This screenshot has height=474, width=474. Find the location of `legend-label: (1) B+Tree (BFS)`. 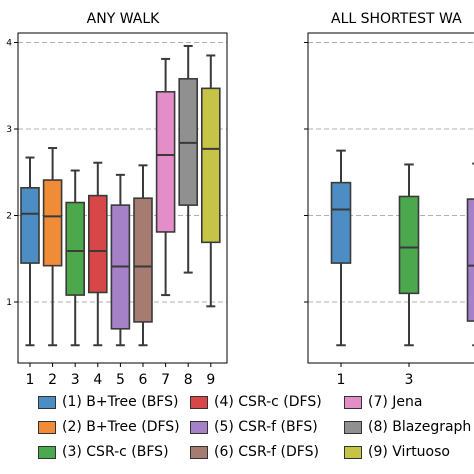

legend-label: (1) B+Tree (BFS) is located at coordinates (120, 402).